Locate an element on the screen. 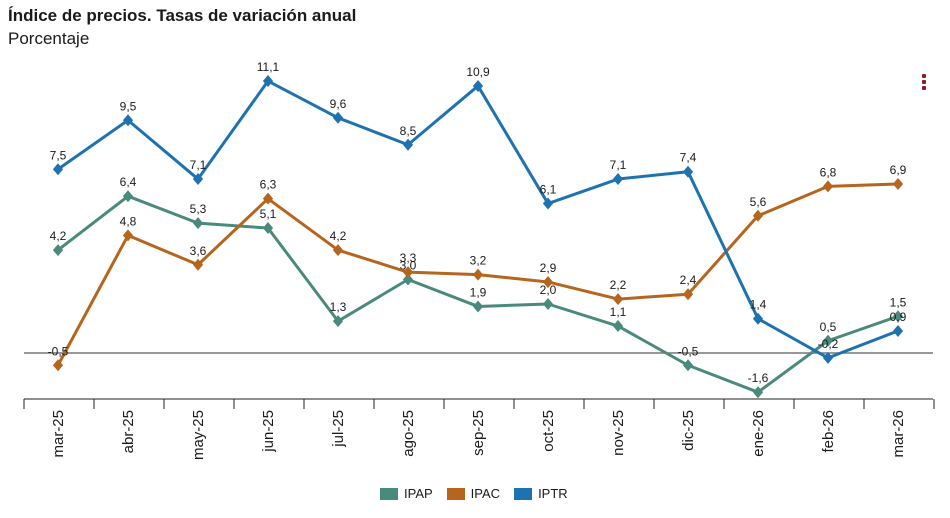 Image resolution: width=950 pixels, height=518 pixels. x-tick-label: feb-26 is located at coordinates (828, 431).